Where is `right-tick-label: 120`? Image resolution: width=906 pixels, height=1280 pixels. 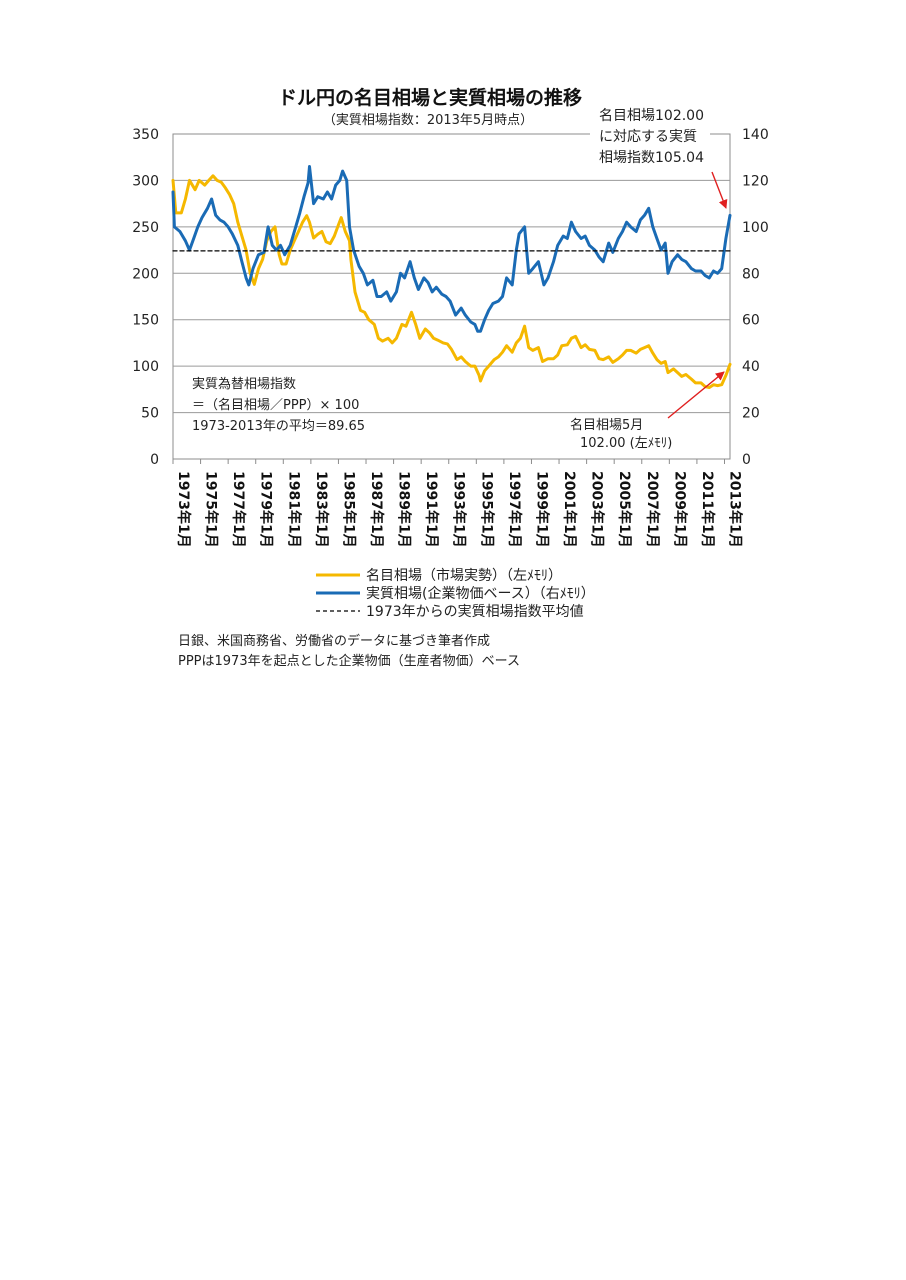
right-tick-label: 120 is located at coordinates (755, 181).